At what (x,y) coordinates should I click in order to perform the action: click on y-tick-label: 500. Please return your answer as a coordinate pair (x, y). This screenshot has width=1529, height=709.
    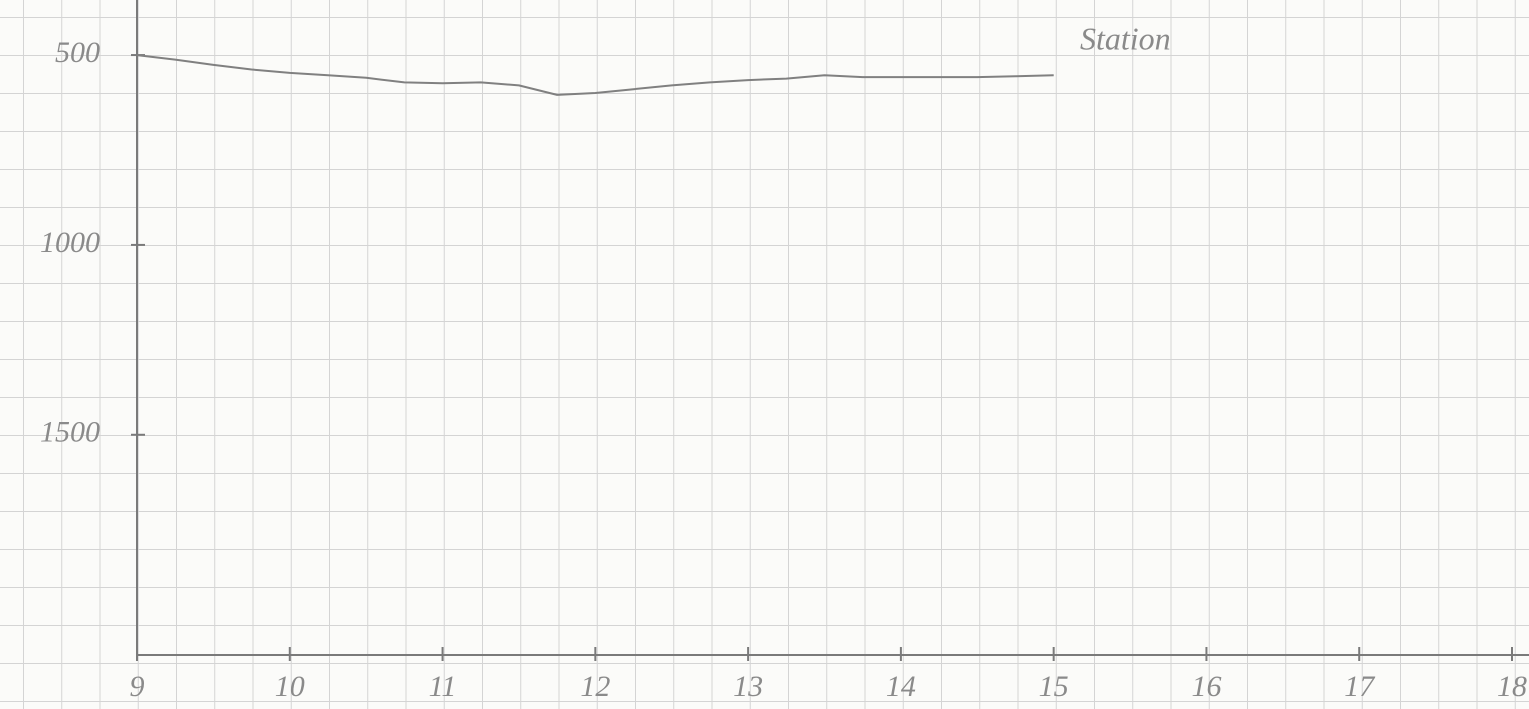
    Looking at the image, I should click on (77, 52).